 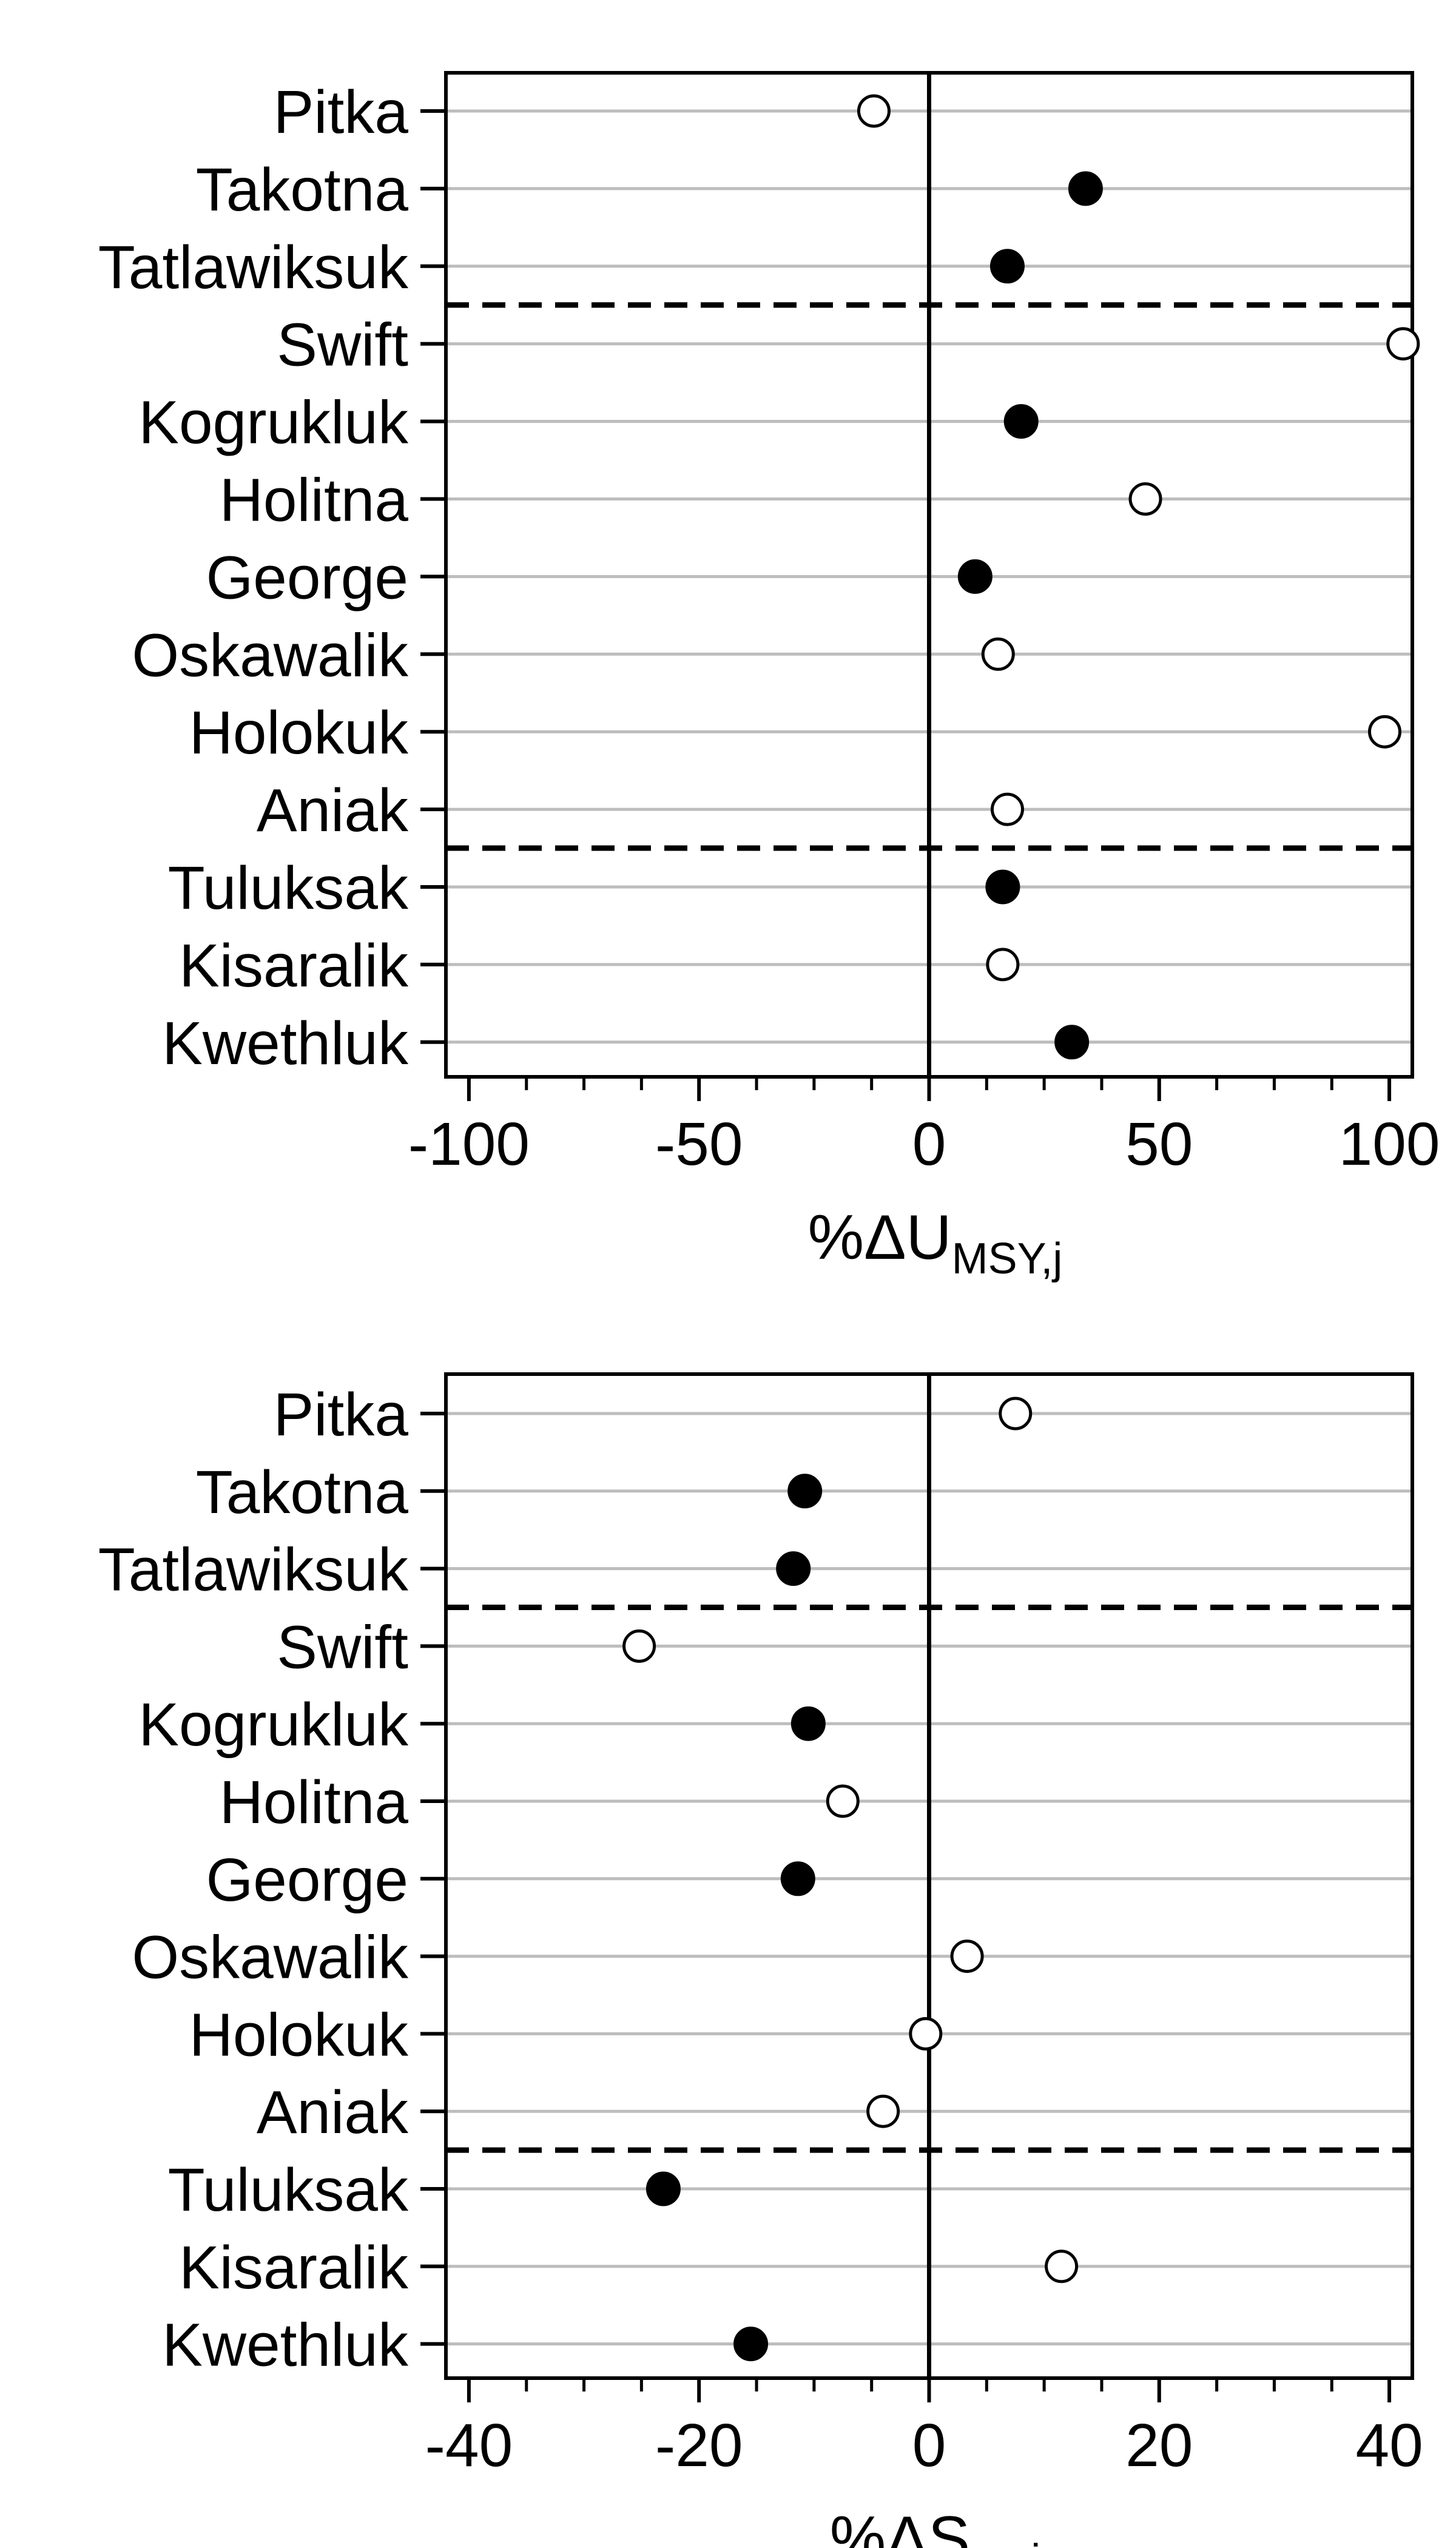 What do you see at coordinates (1005, 2542) in the screenshot?
I see `x-axis-title-subscript: eq,j` at bounding box center [1005, 2542].